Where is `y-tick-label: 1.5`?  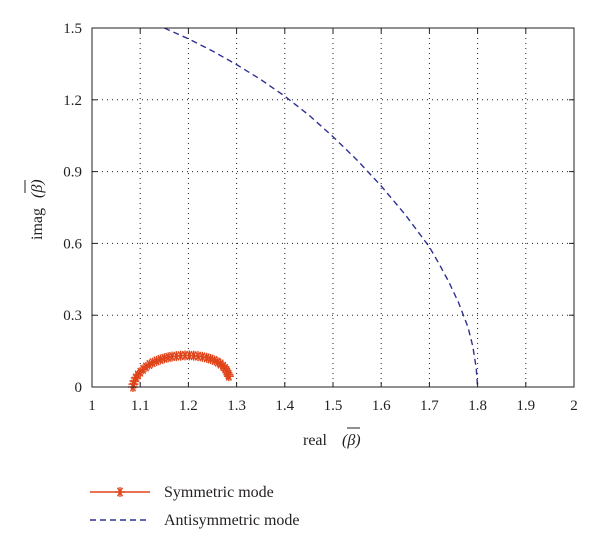
y-tick-label: 1.5 is located at coordinates (72, 29).